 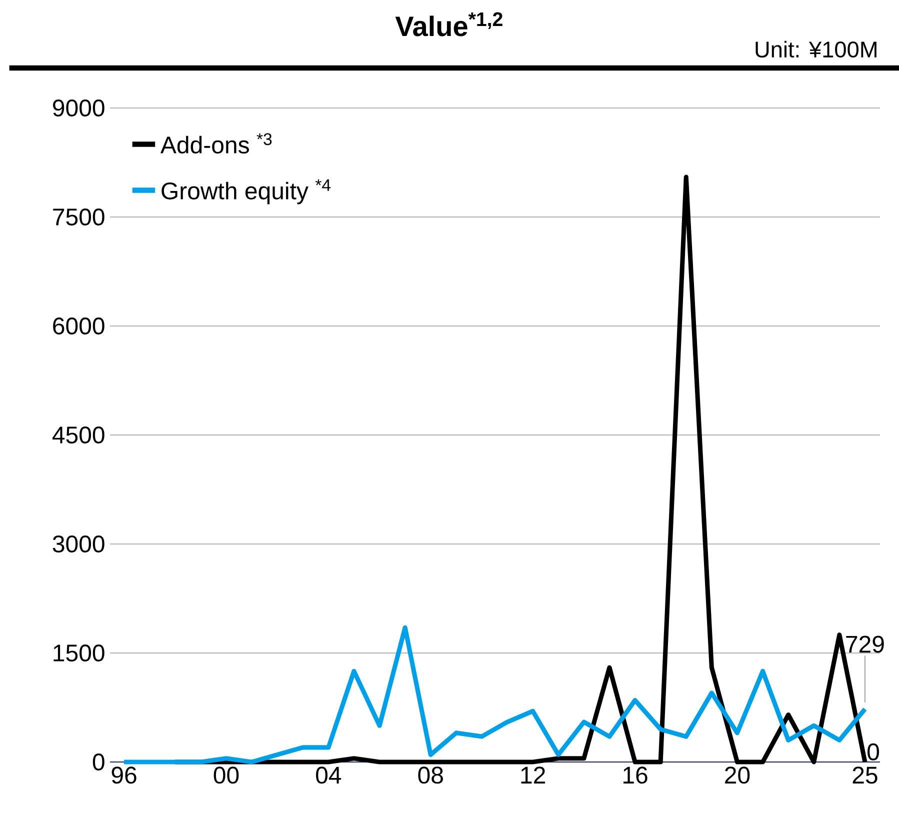 What do you see at coordinates (873, 751) in the screenshot?
I see `data-label: 0` at bounding box center [873, 751].